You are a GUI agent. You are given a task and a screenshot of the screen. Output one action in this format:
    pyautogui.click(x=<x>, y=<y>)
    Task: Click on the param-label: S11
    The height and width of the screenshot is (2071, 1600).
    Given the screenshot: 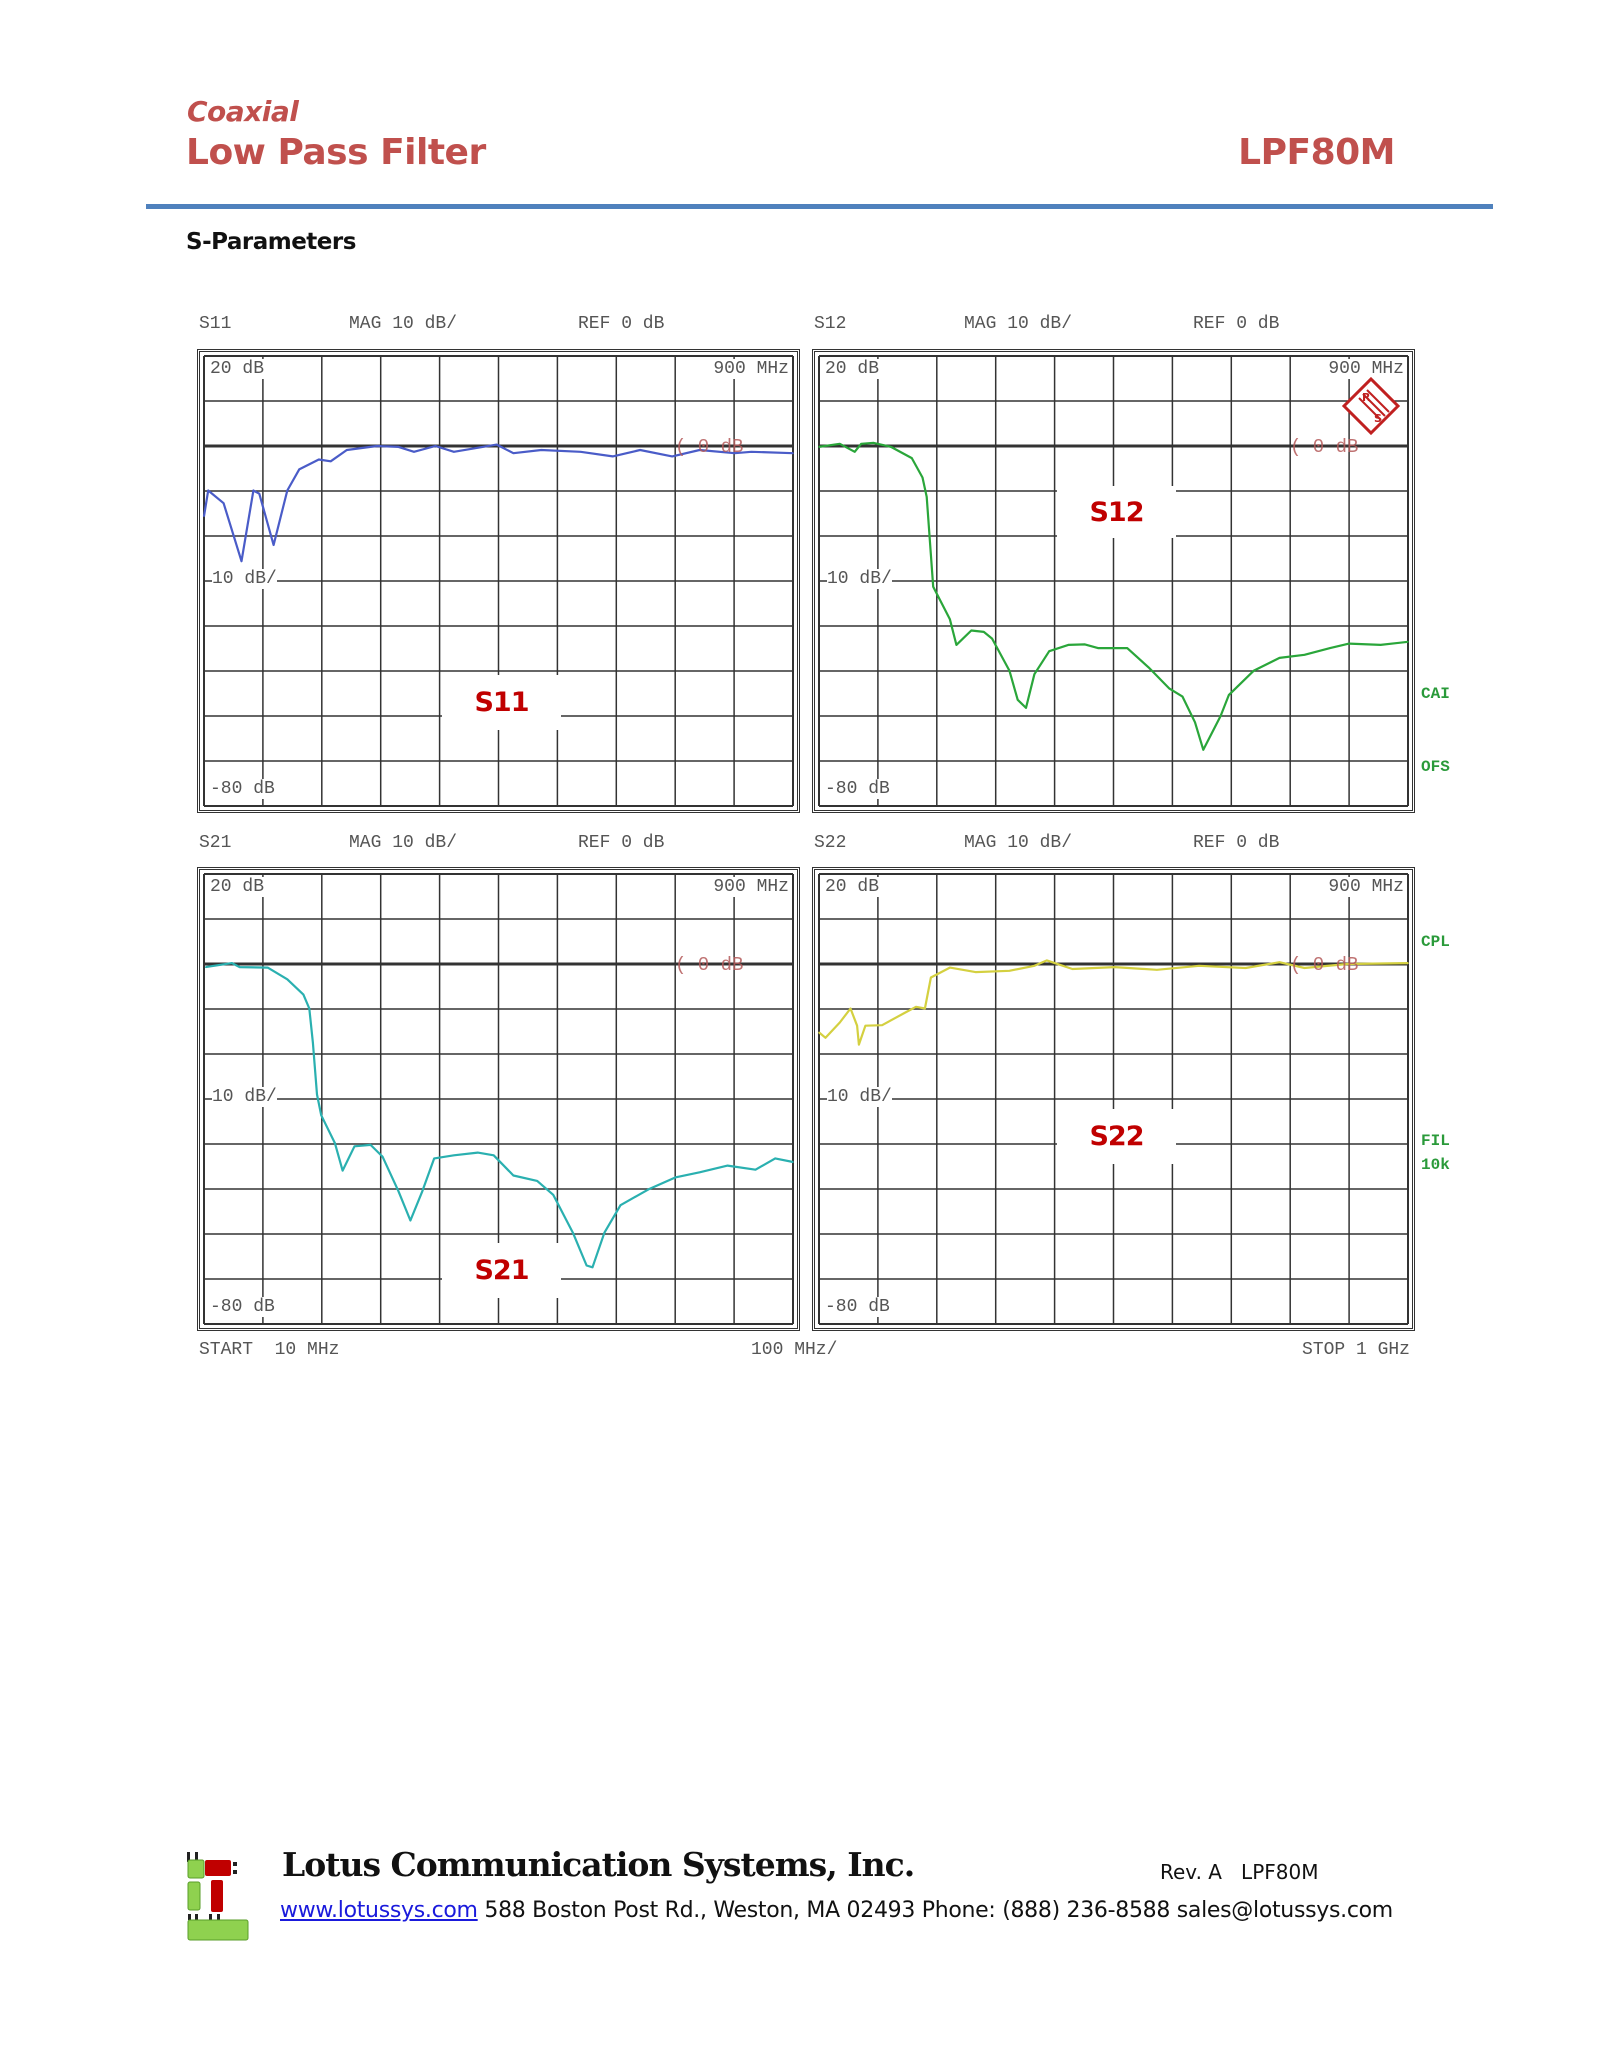 What is the action you would take?
    pyautogui.click(x=215, y=324)
    